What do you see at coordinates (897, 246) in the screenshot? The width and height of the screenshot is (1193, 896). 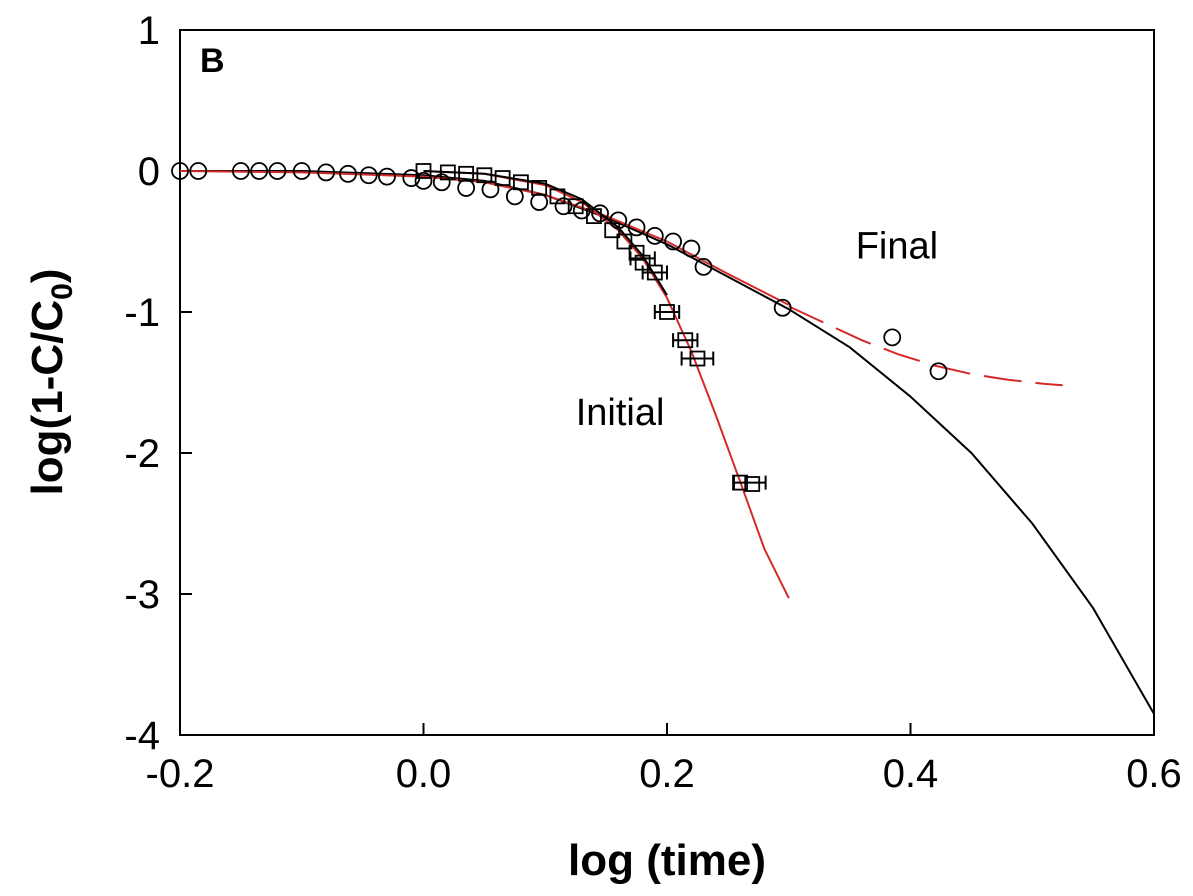 I see `annotation-label: Final` at bounding box center [897, 246].